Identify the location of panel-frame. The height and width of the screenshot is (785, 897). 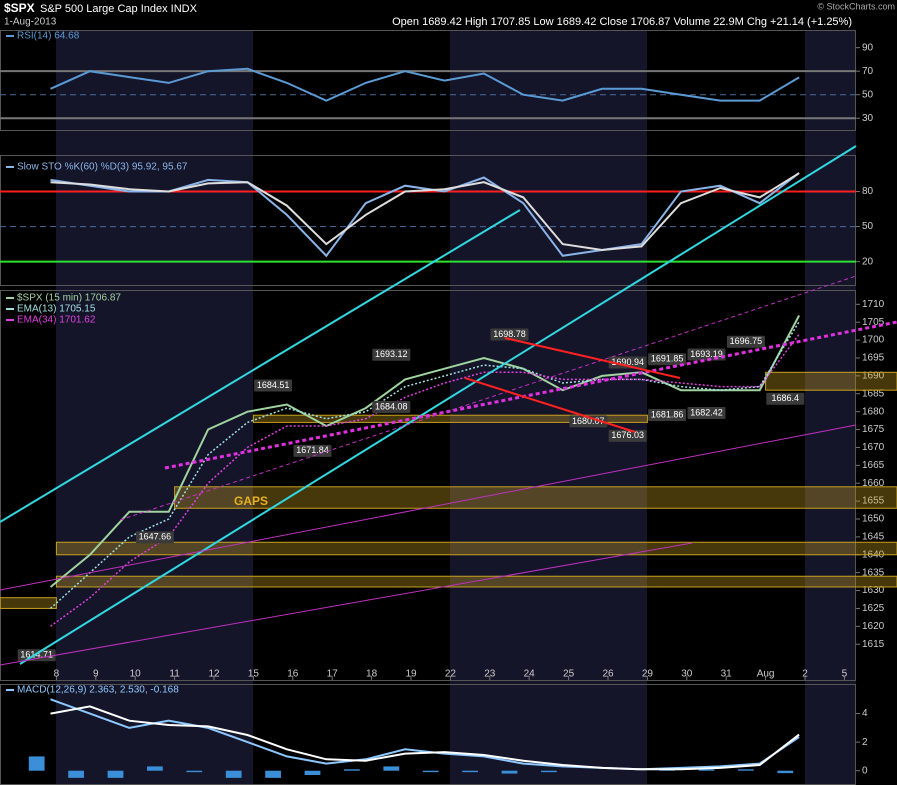
(428, 80).